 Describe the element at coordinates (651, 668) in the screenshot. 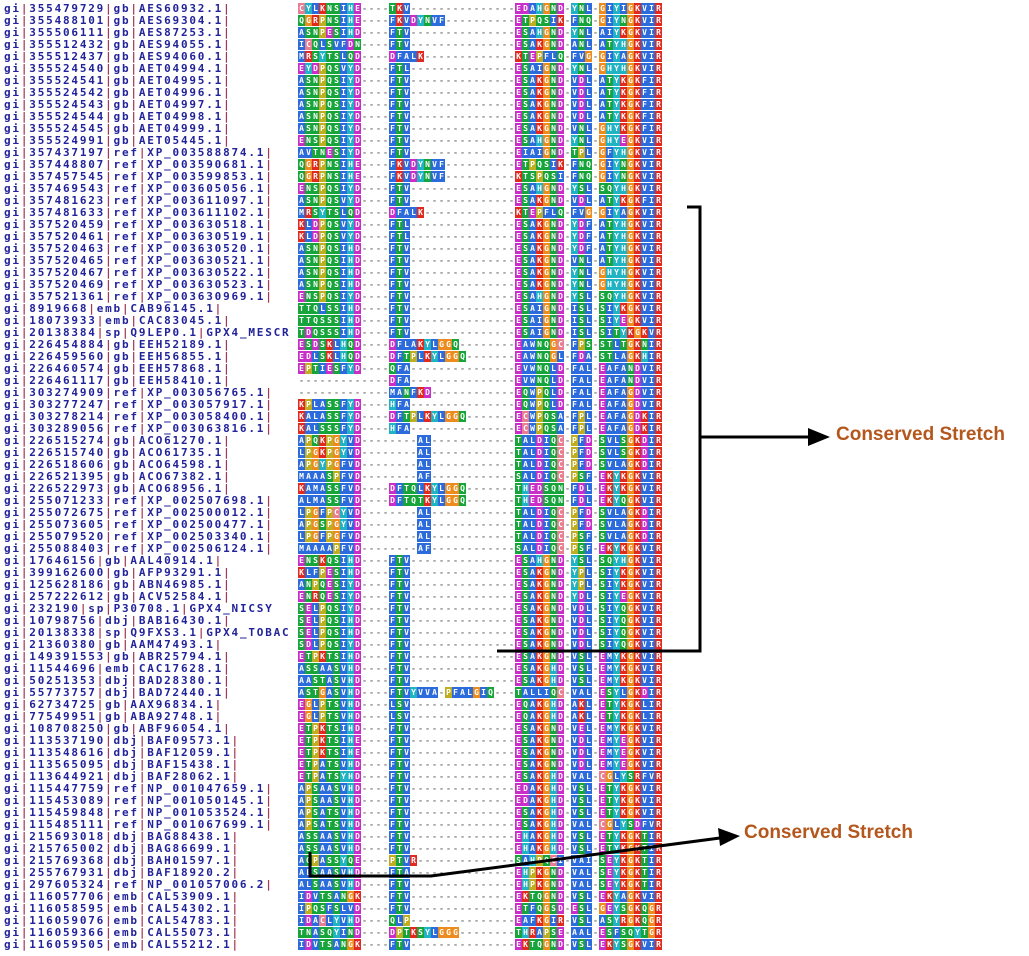

I see `residue-cell: I` at that location.